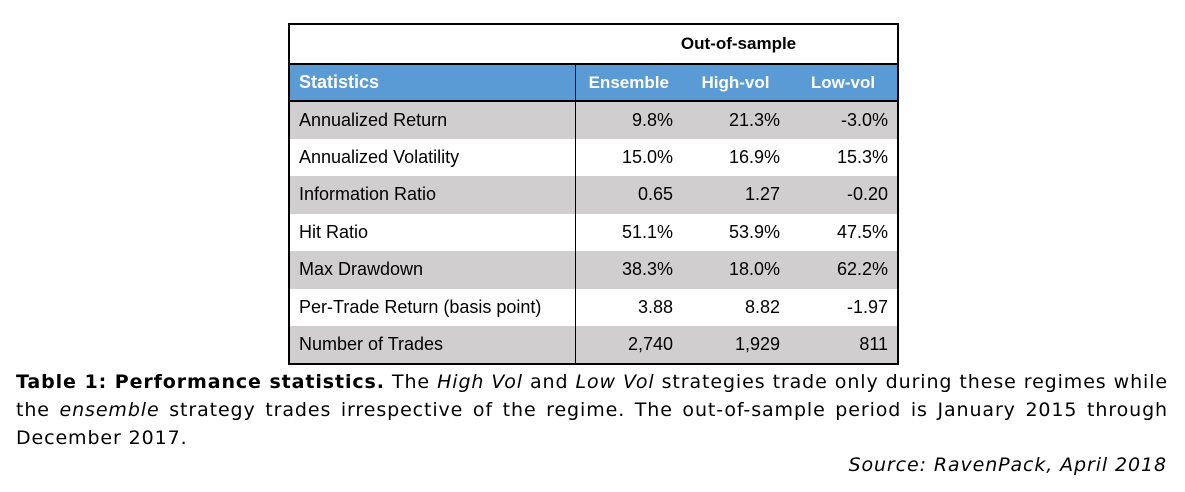 Image resolution: width=1185 pixels, height=492 pixels. I want to click on row-label: Max Drawdown, so click(432, 270).